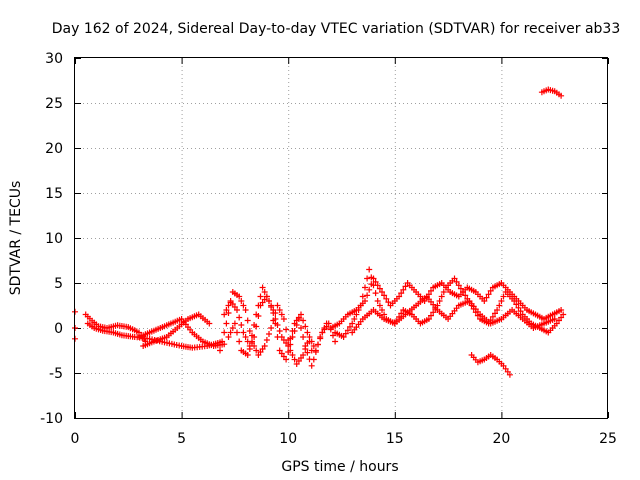 Image resolution: width=640 pixels, height=480 pixels. What do you see at coordinates (181, 439) in the screenshot?
I see `x-tick-label: 5` at bounding box center [181, 439].